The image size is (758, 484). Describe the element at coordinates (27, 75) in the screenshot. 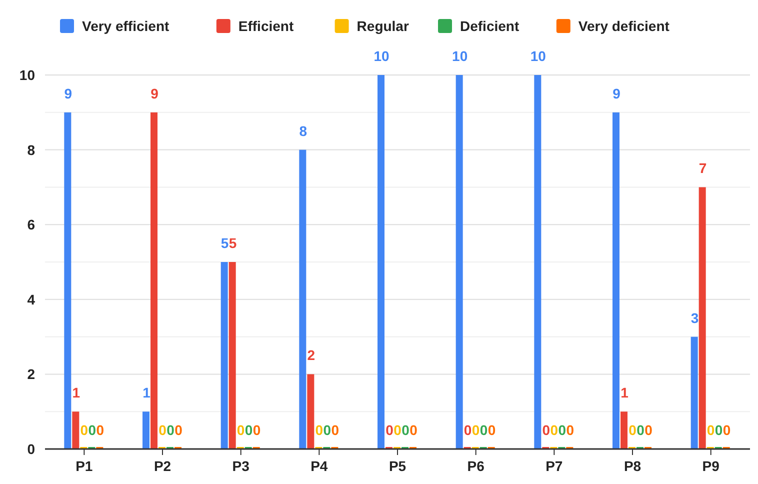

I see `y-tick-label: 10` at that location.